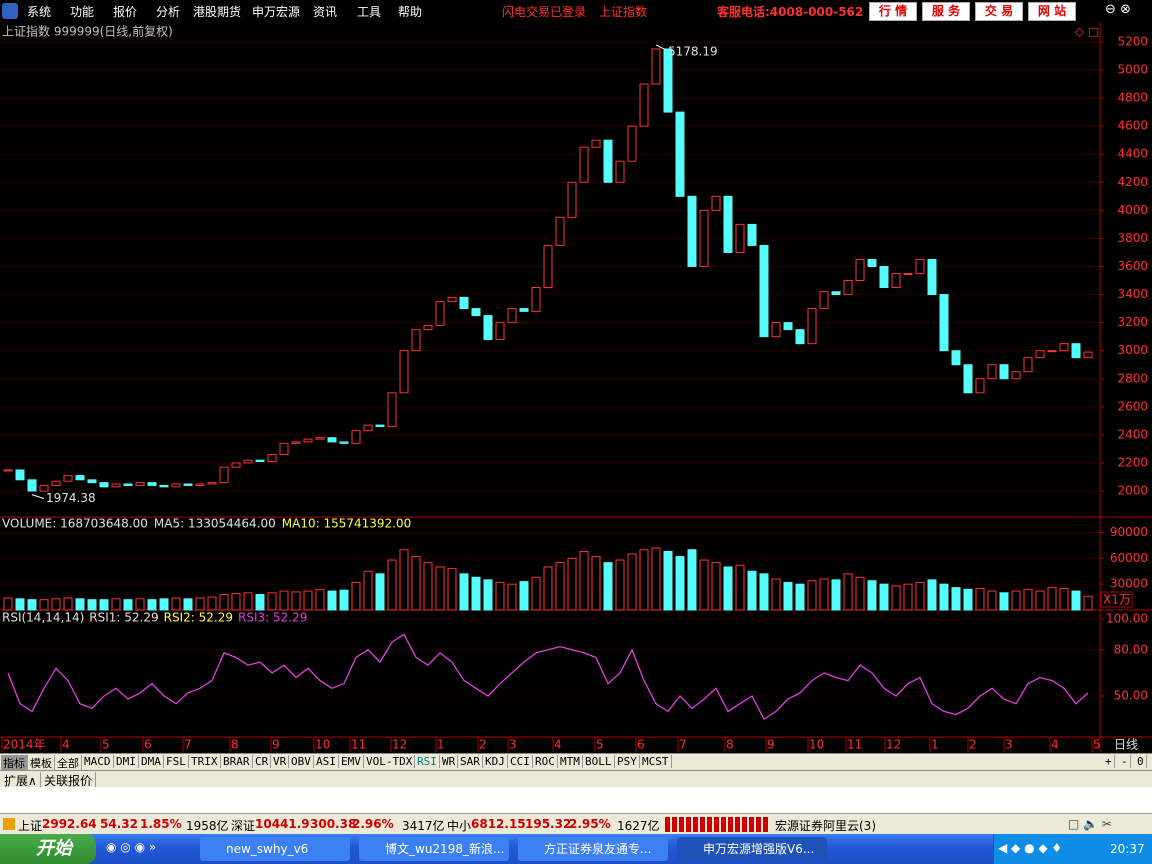  I want to click on indicator-tab: MACD, so click(98, 761).